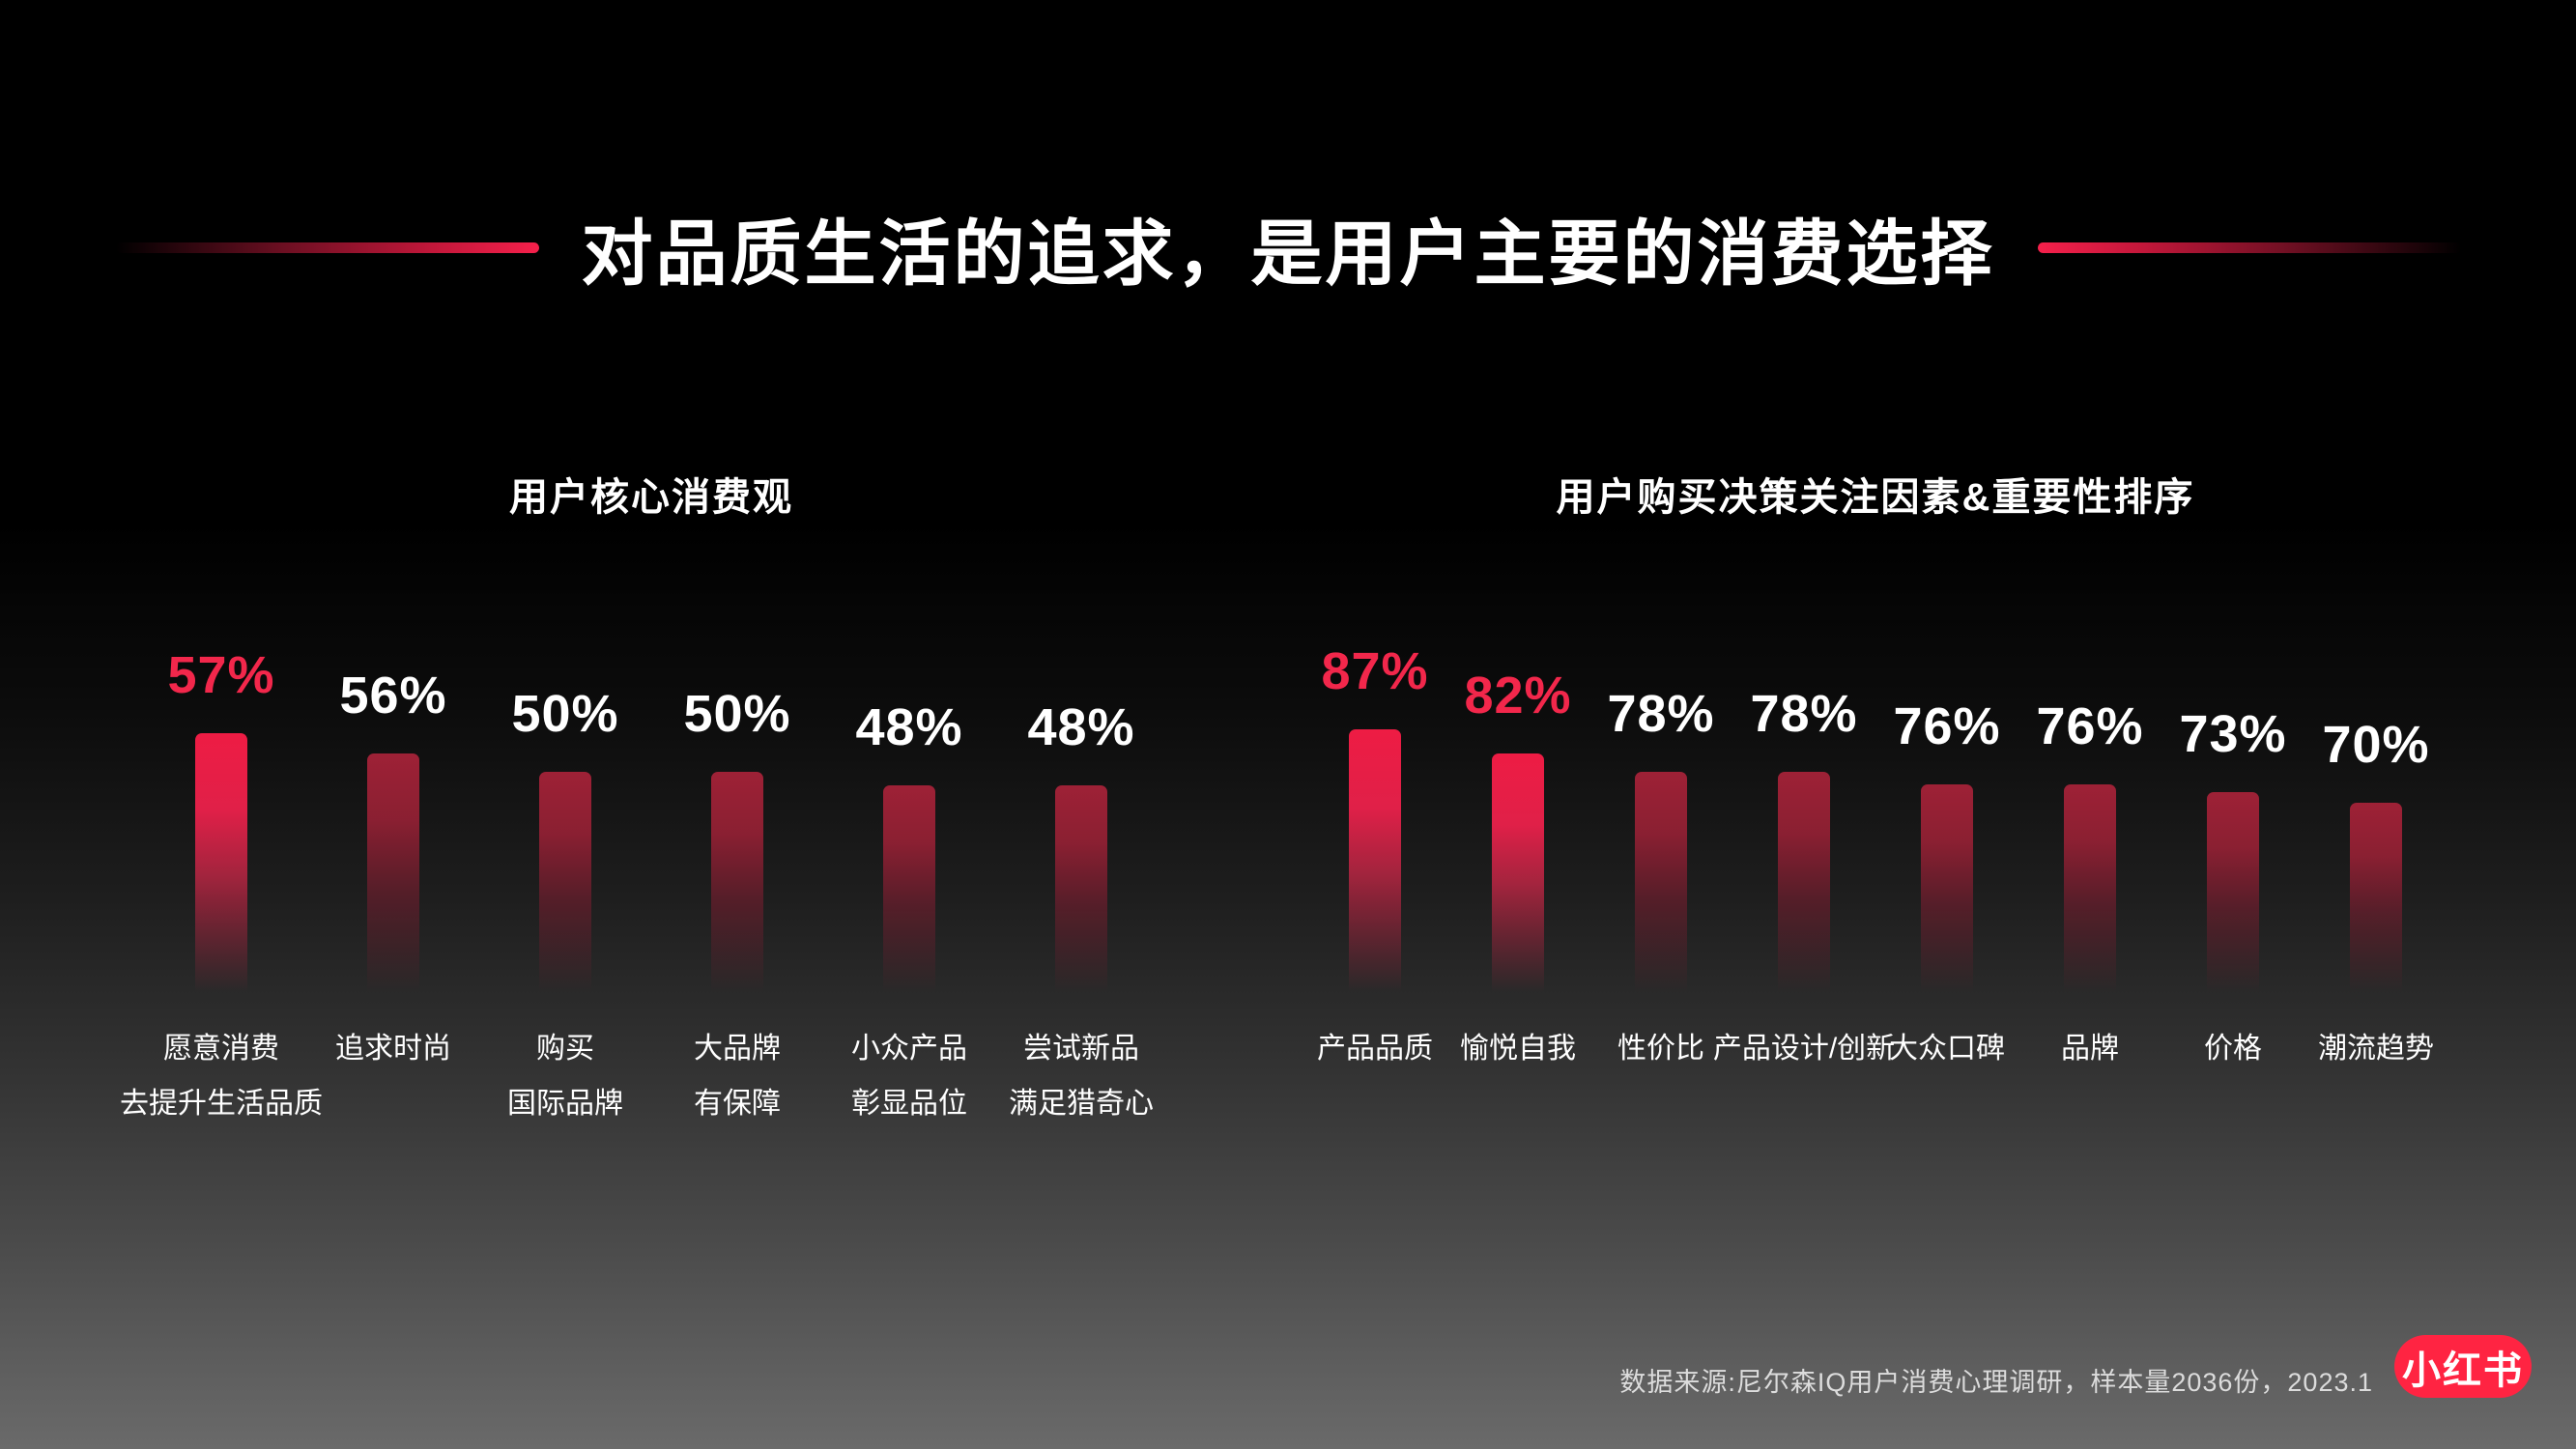  Describe the element at coordinates (1375, 1049) in the screenshot. I see `category-label: 产品品质` at that location.